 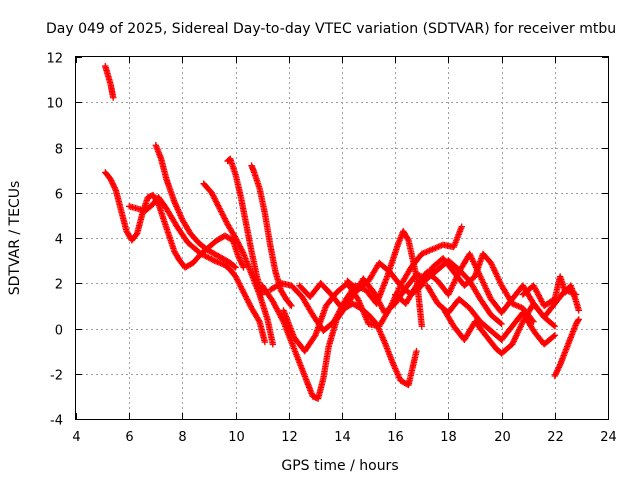 I want to click on y-tick-label: 8, so click(x=59, y=150).